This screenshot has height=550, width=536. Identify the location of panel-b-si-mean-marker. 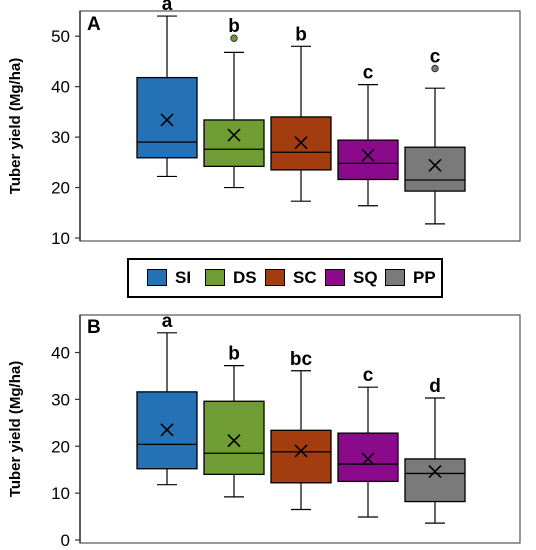
(167, 430).